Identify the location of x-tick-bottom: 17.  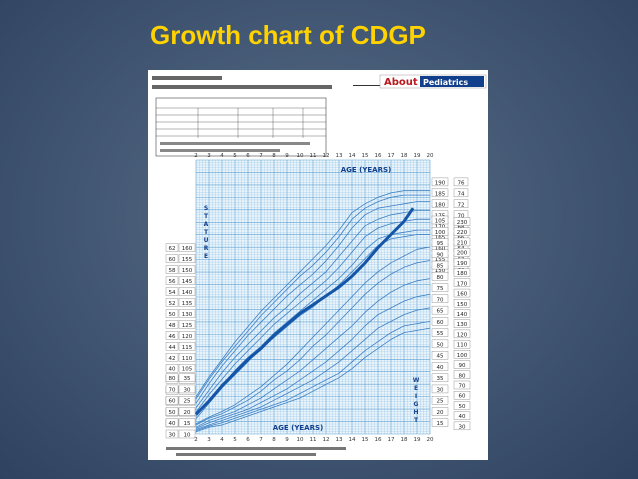
(391, 440).